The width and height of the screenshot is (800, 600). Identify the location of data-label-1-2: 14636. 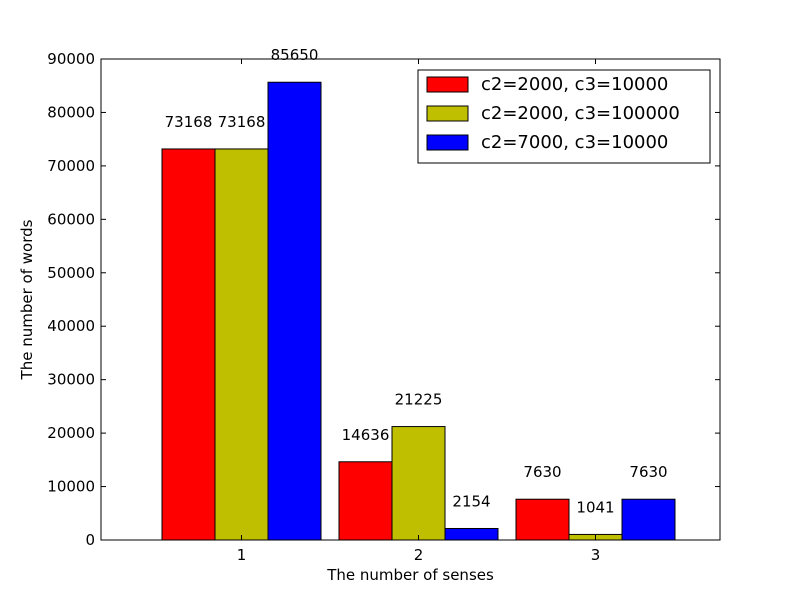
(366, 435).